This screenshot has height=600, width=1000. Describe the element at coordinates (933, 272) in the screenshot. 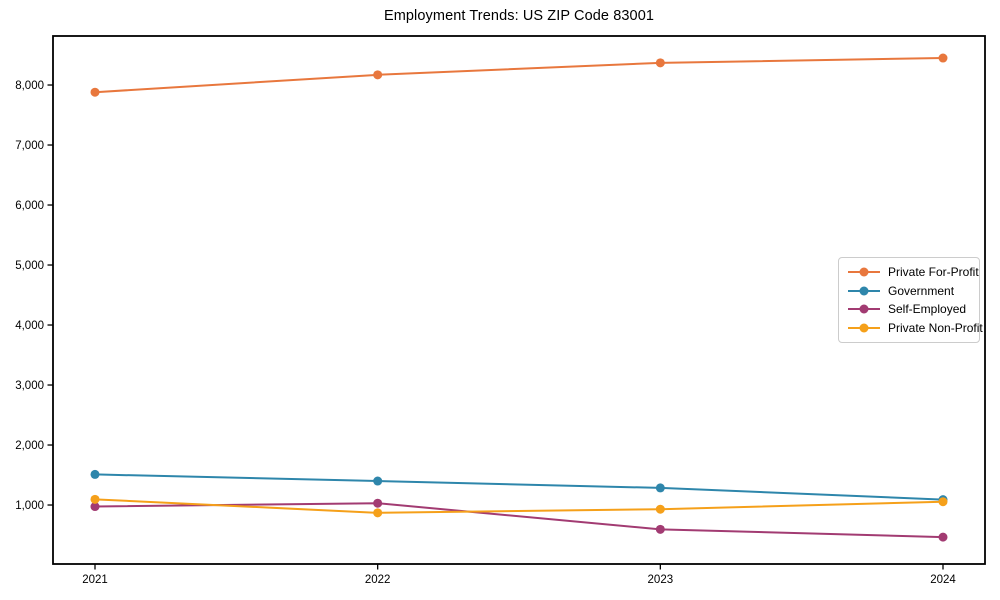

I see `legend-label: Private For-Profit` at that location.